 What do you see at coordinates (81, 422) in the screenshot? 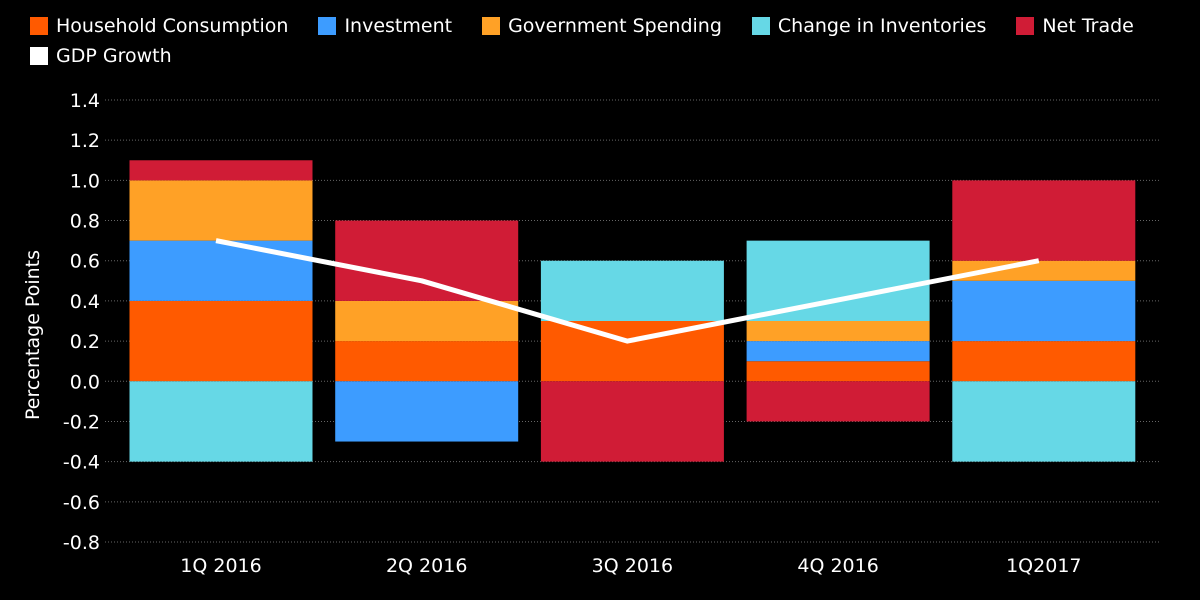
I see `y-tick-label: -0.2` at bounding box center [81, 422].